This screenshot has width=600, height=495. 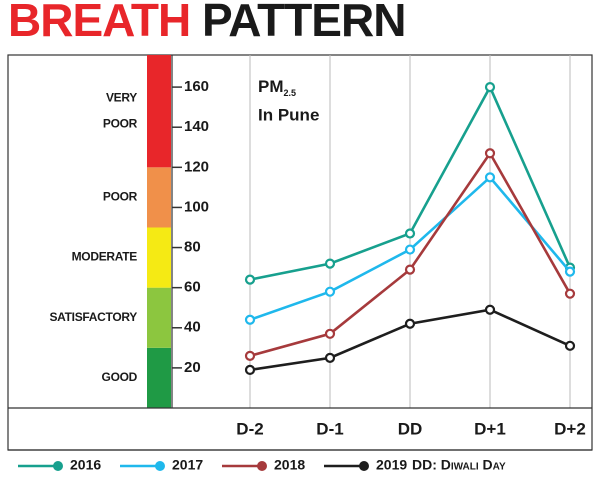 I want to click on annotation-line: In Pune, so click(x=288, y=114).